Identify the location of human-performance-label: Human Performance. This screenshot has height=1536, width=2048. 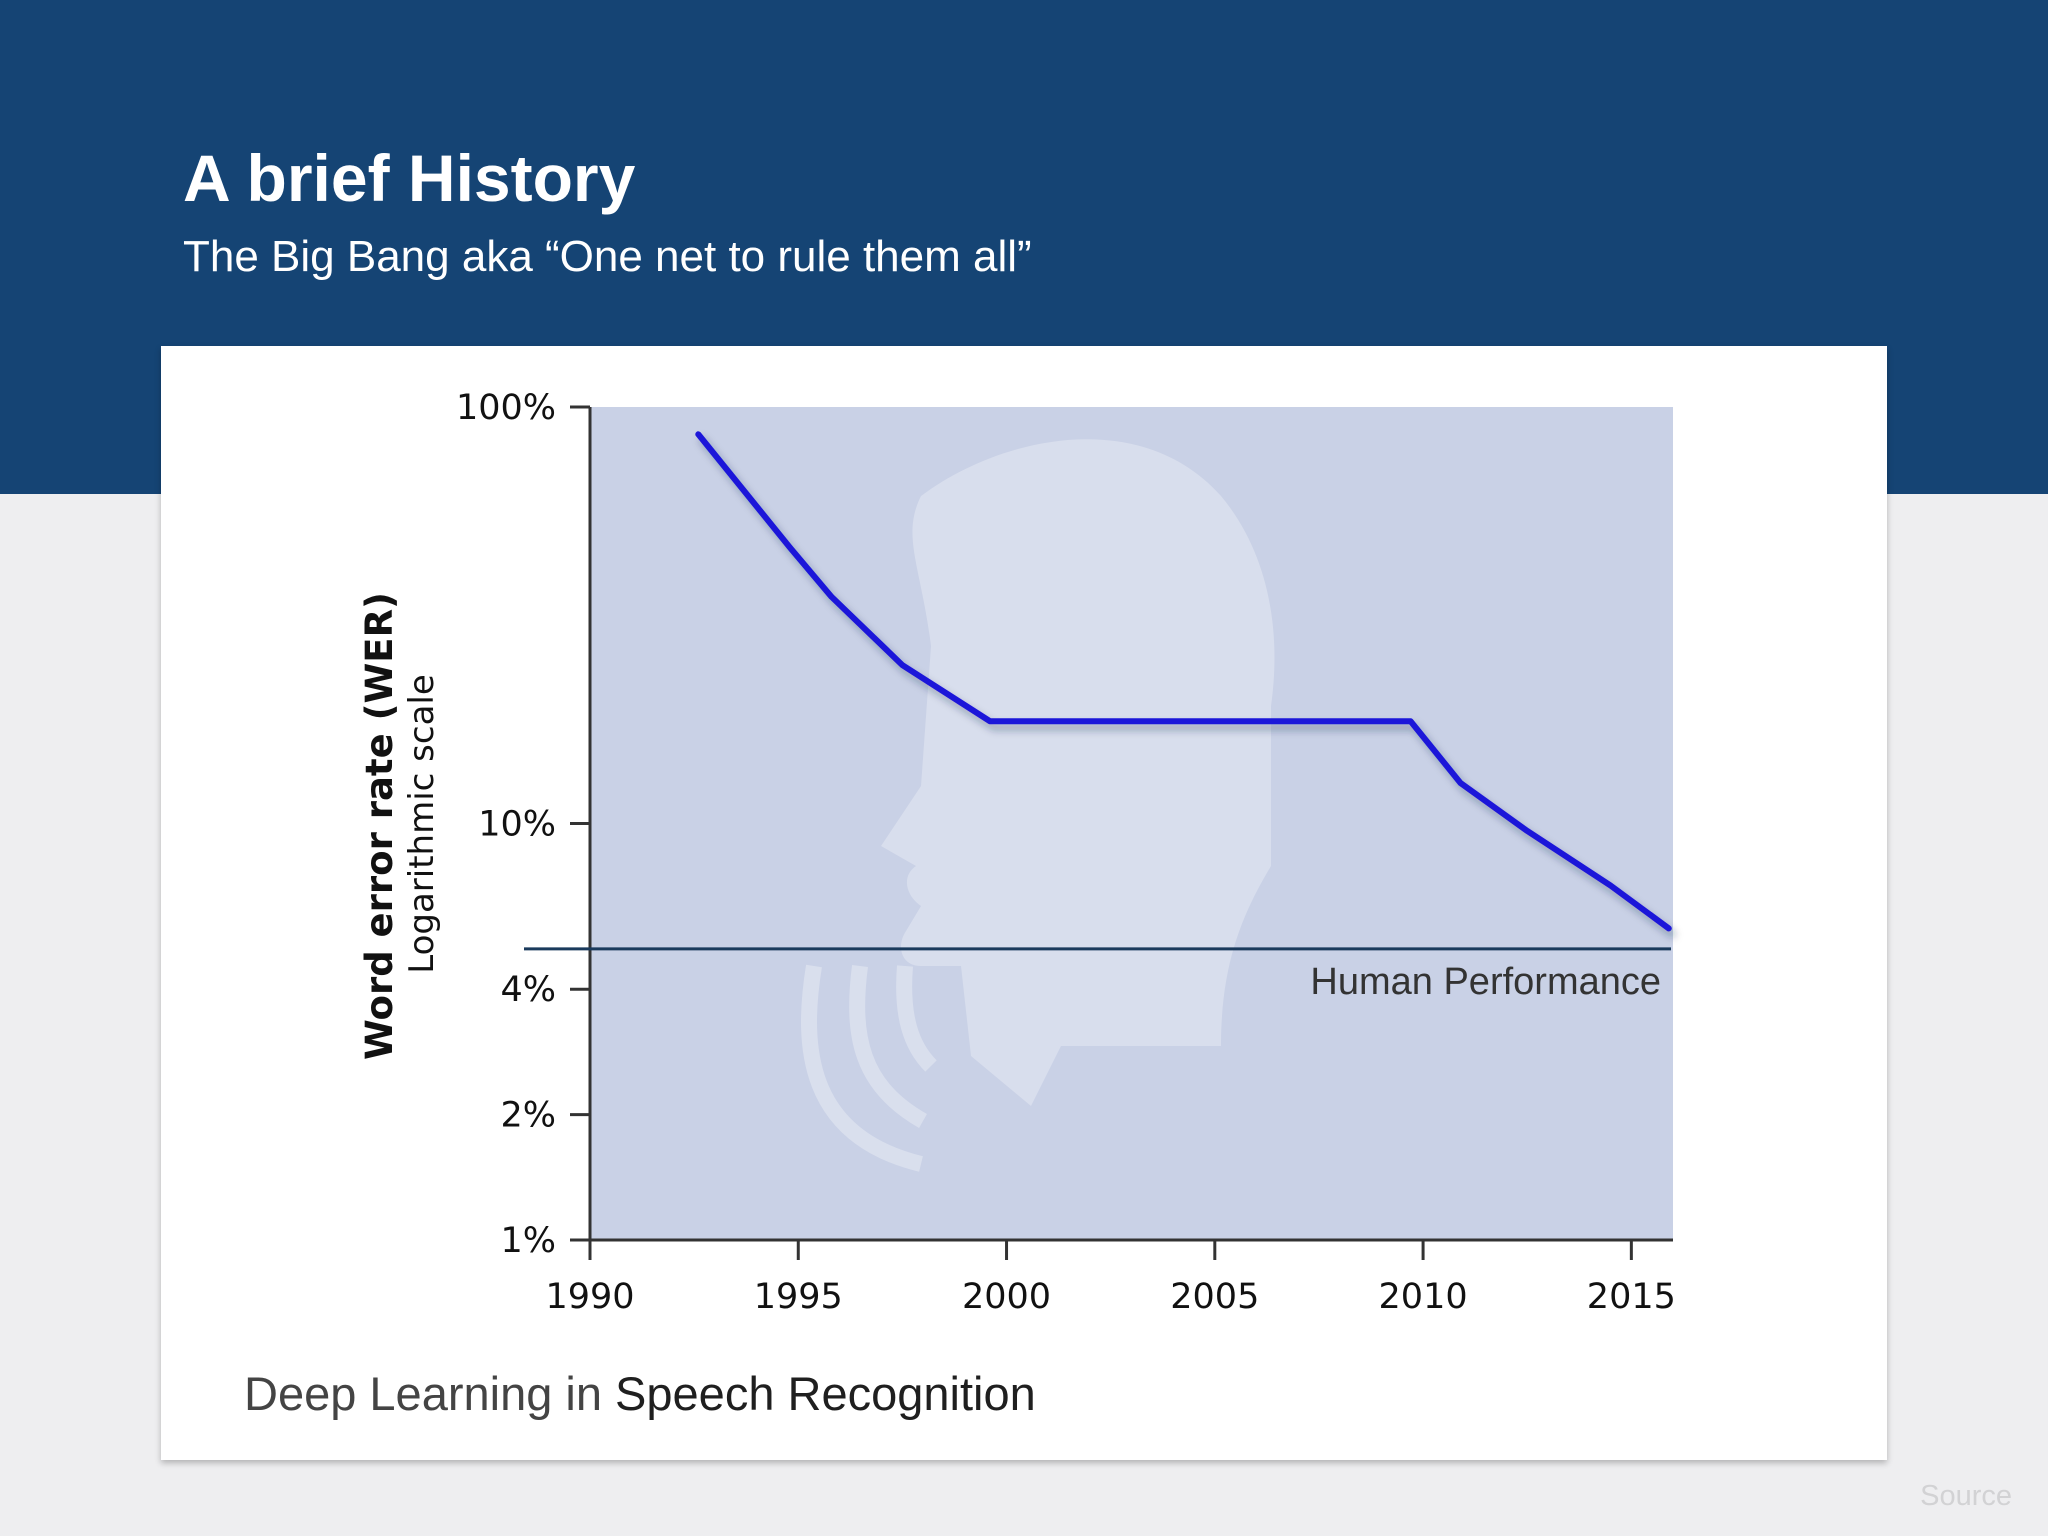
(1485, 982).